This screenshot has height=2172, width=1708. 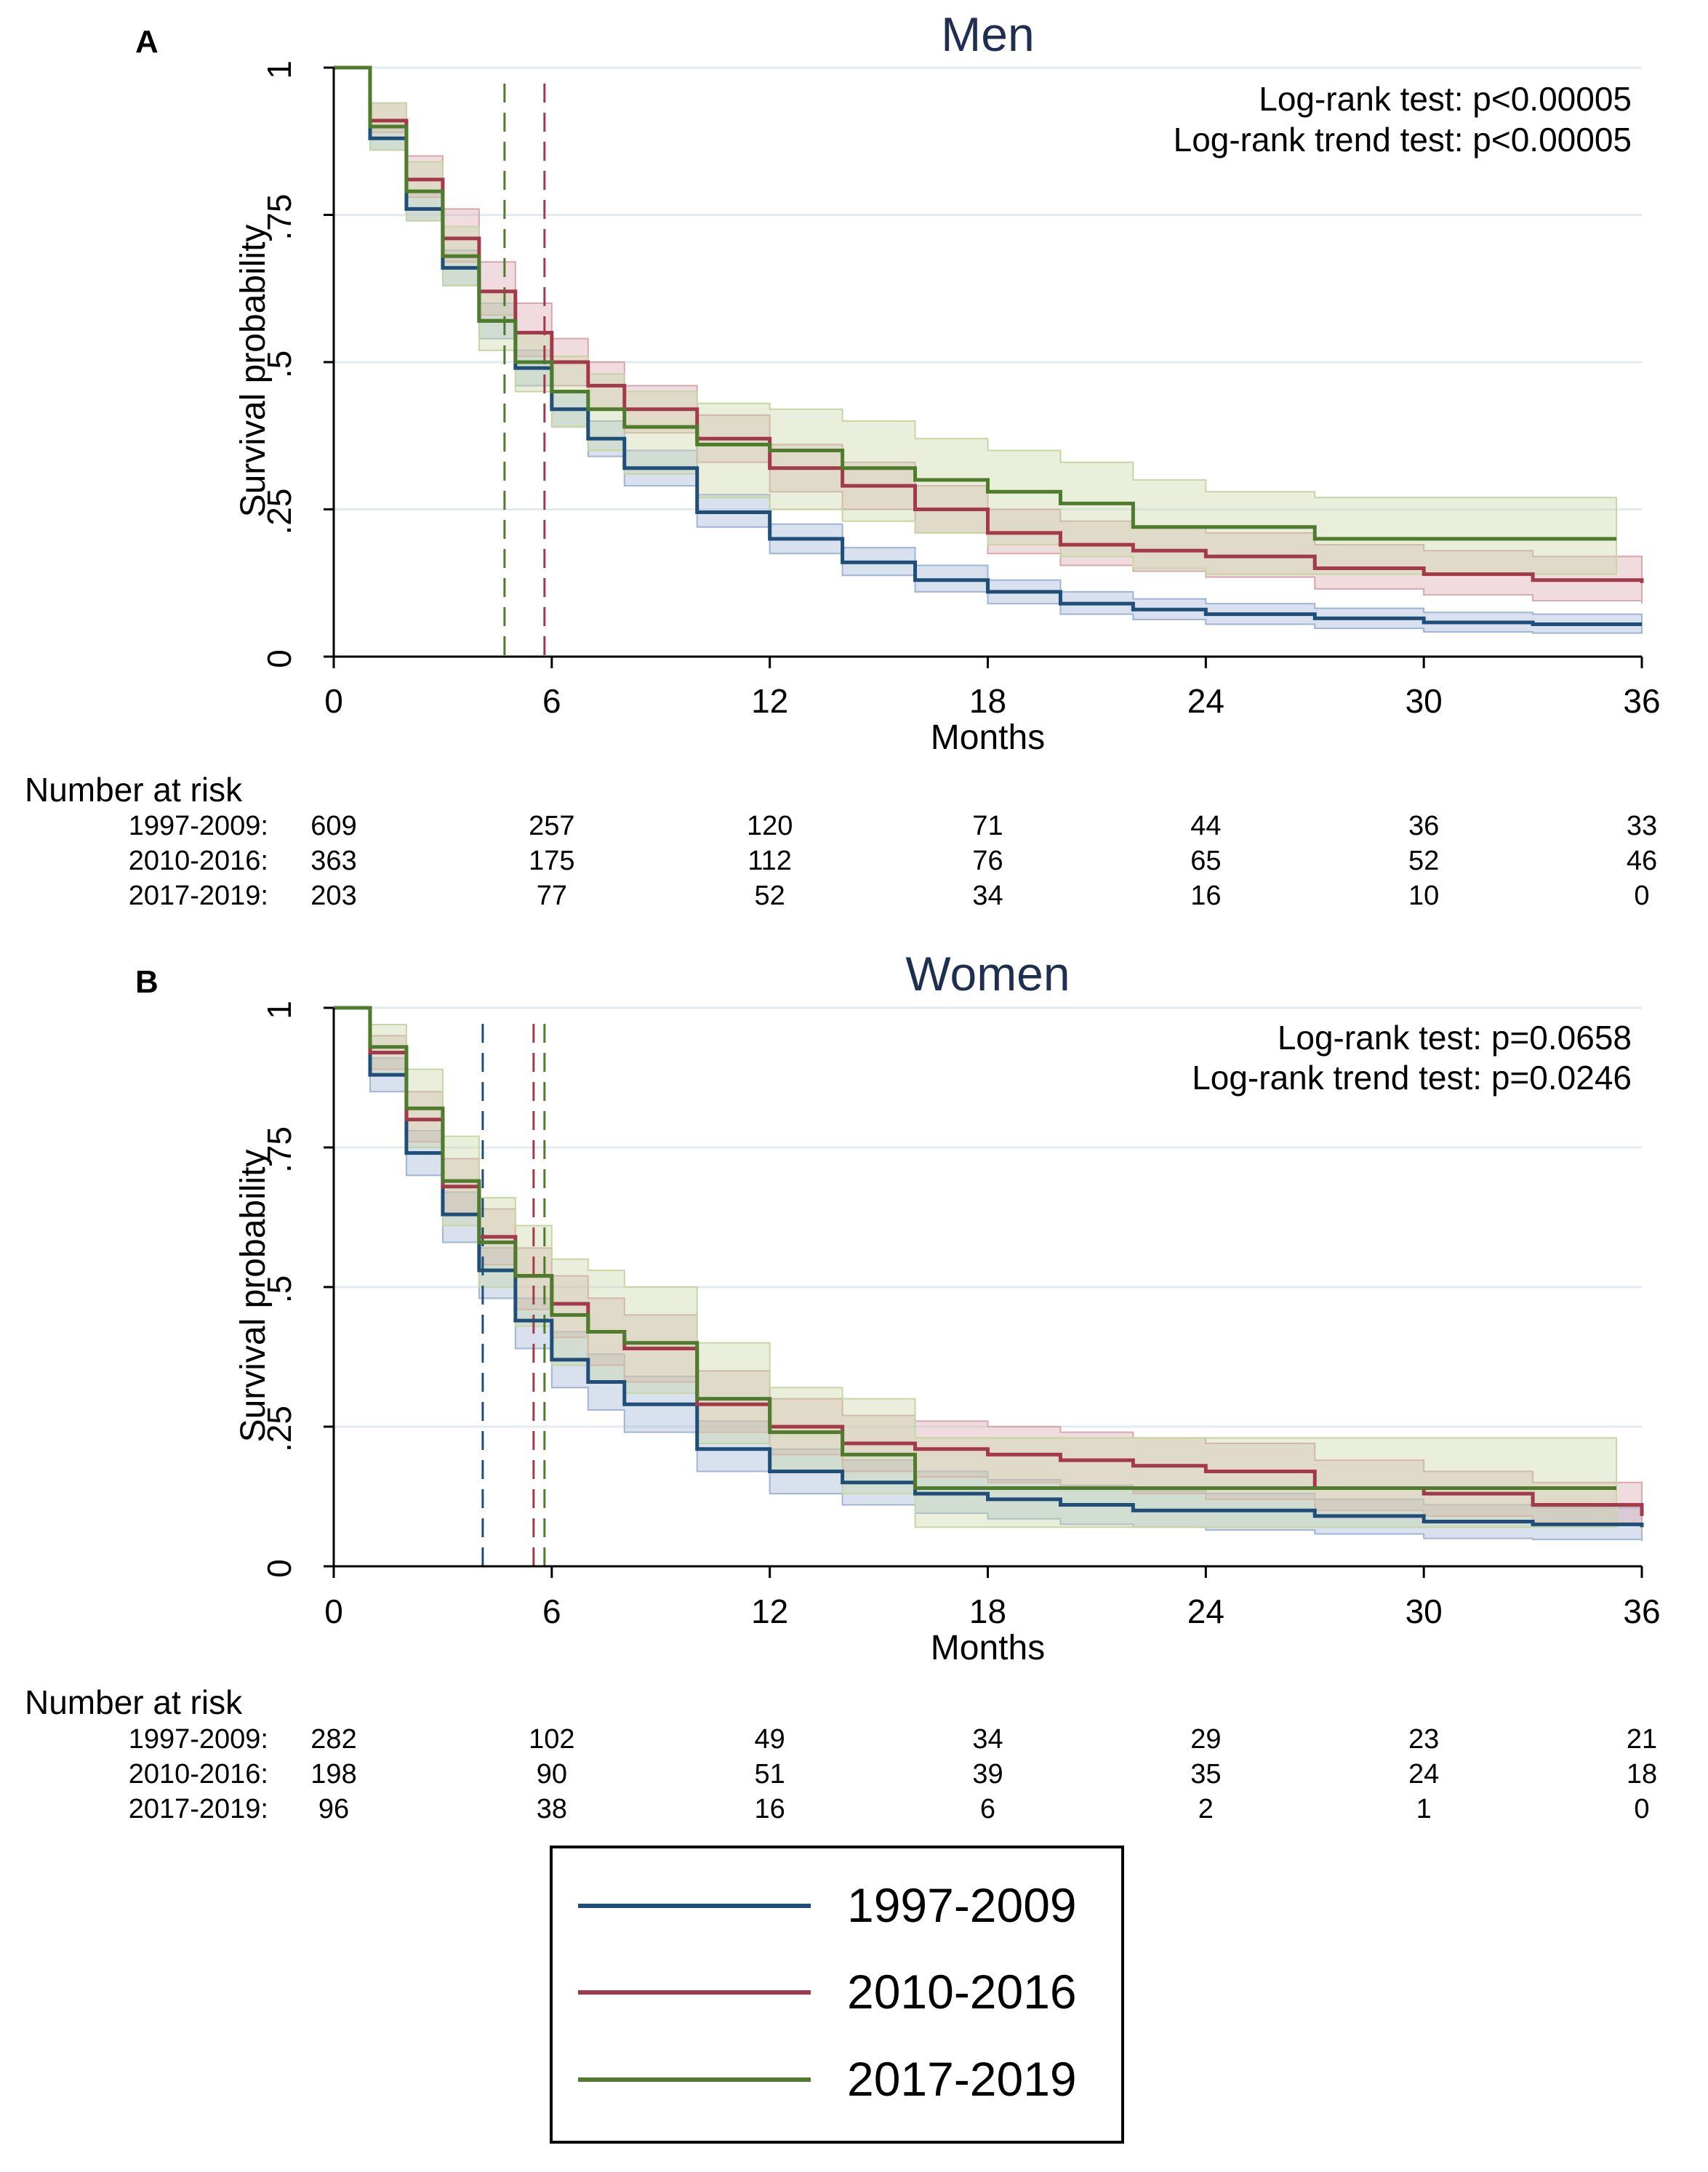 What do you see at coordinates (987, 861) in the screenshot?
I see `risk-count: 76` at bounding box center [987, 861].